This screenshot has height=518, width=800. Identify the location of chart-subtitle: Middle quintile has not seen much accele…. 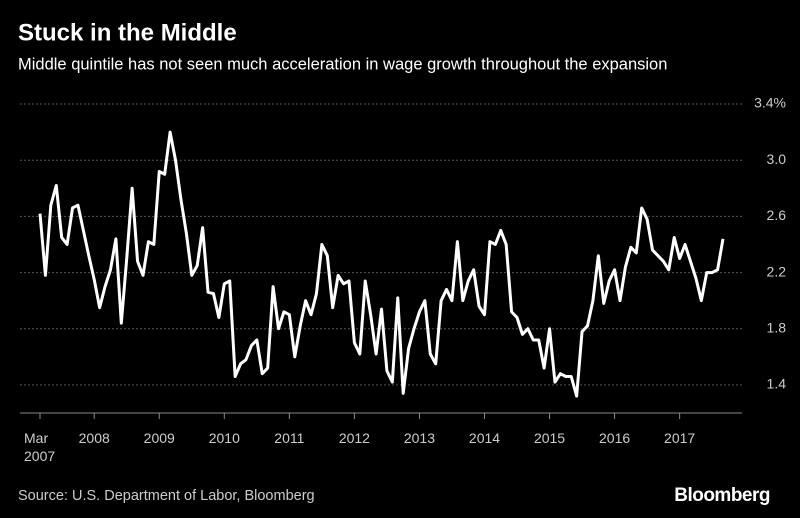
(342, 64).